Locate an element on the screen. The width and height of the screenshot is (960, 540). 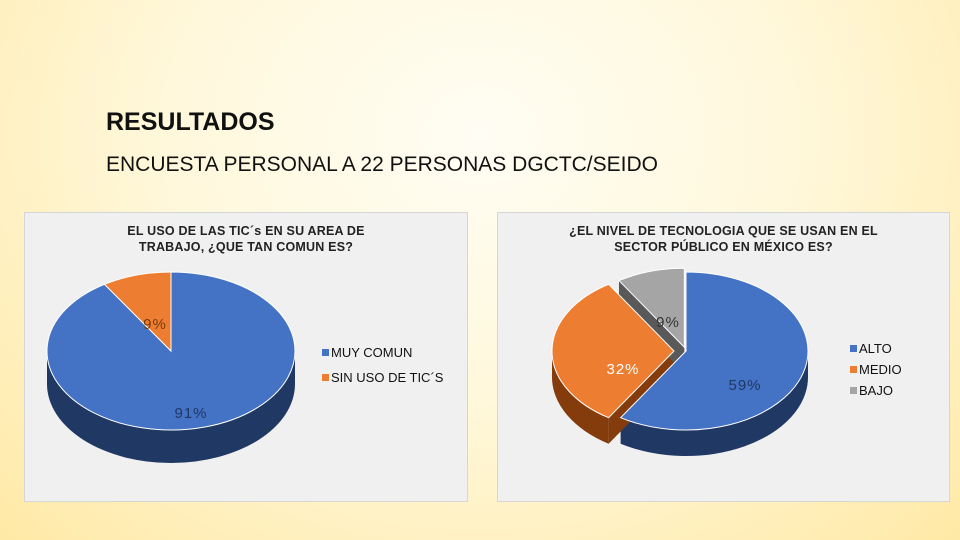
pie-slice-sin-uso-de-tic-s is located at coordinates (137, 312).